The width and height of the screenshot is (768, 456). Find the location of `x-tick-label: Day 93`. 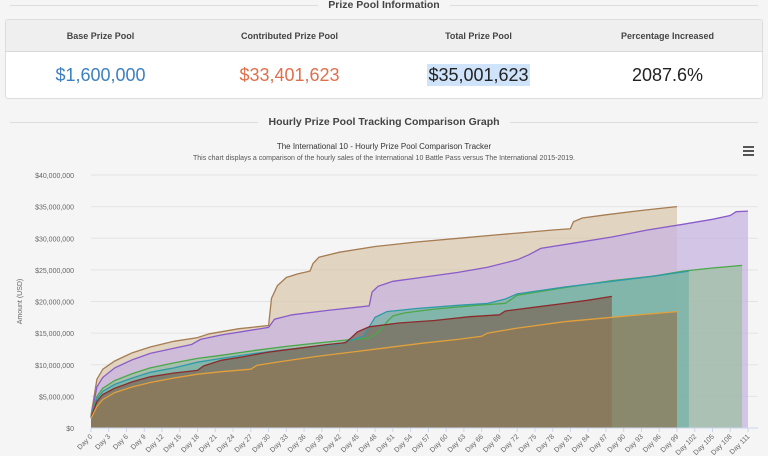

x-tick-label: Day 93 is located at coordinates (634, 443).